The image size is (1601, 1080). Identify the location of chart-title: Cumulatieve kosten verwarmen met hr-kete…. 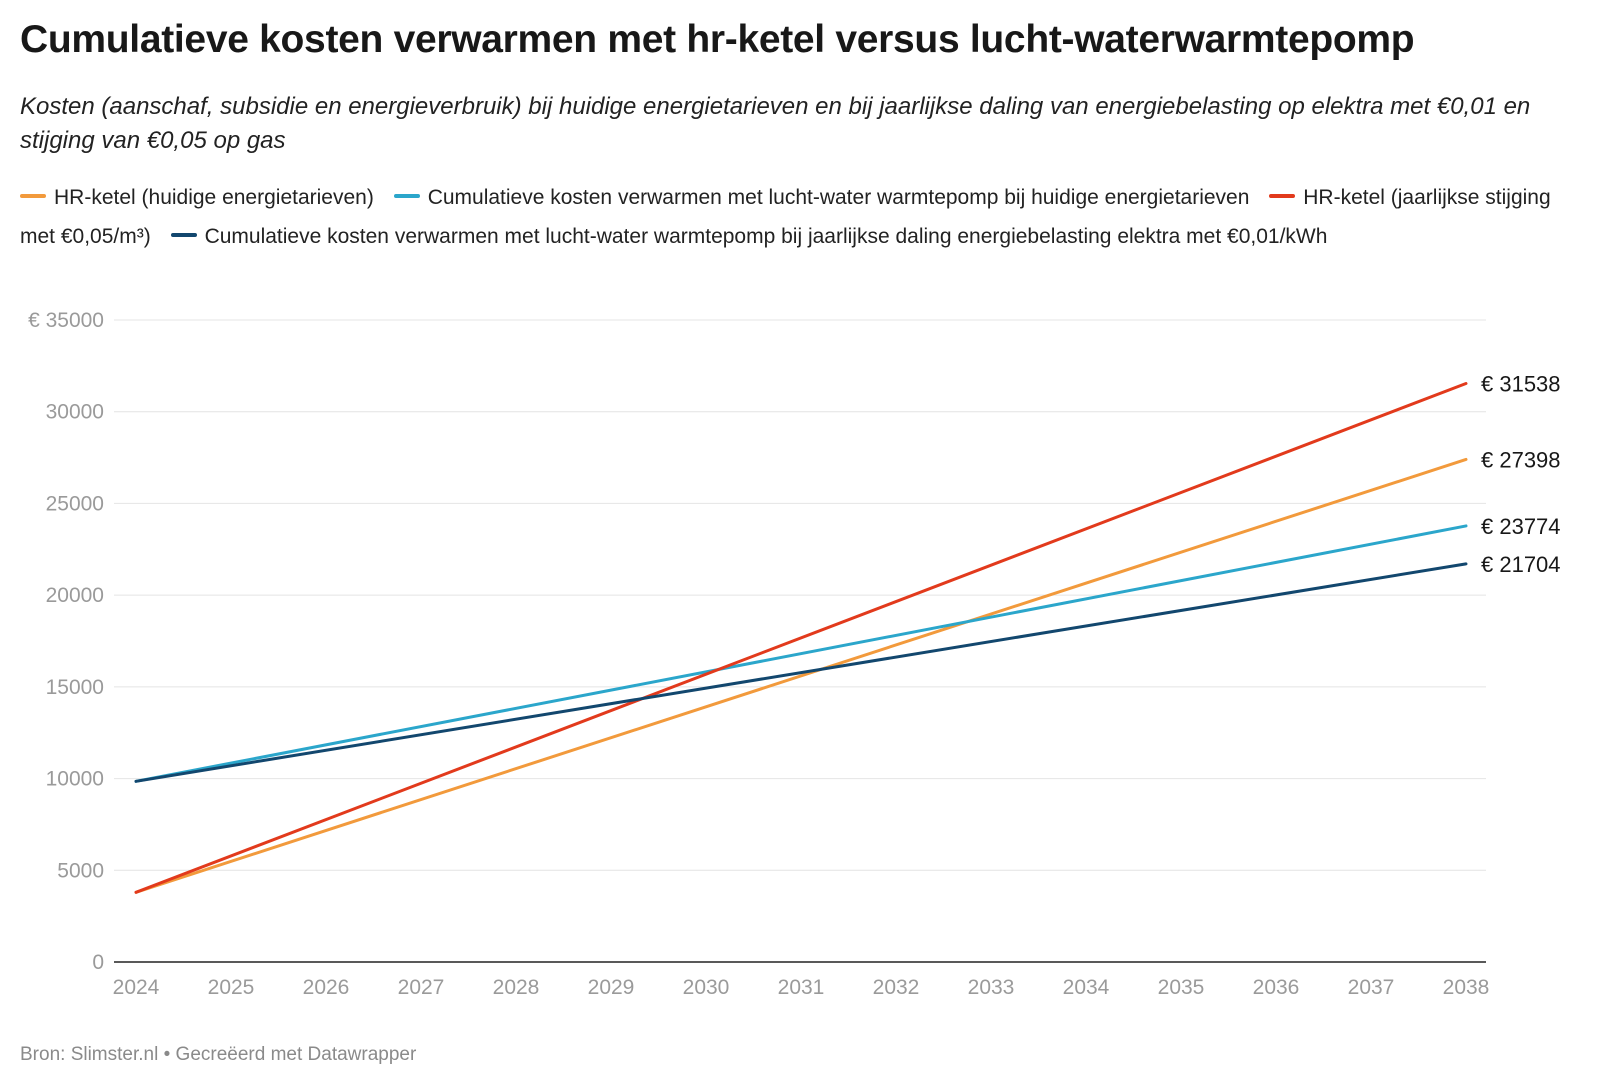
(717, 39).